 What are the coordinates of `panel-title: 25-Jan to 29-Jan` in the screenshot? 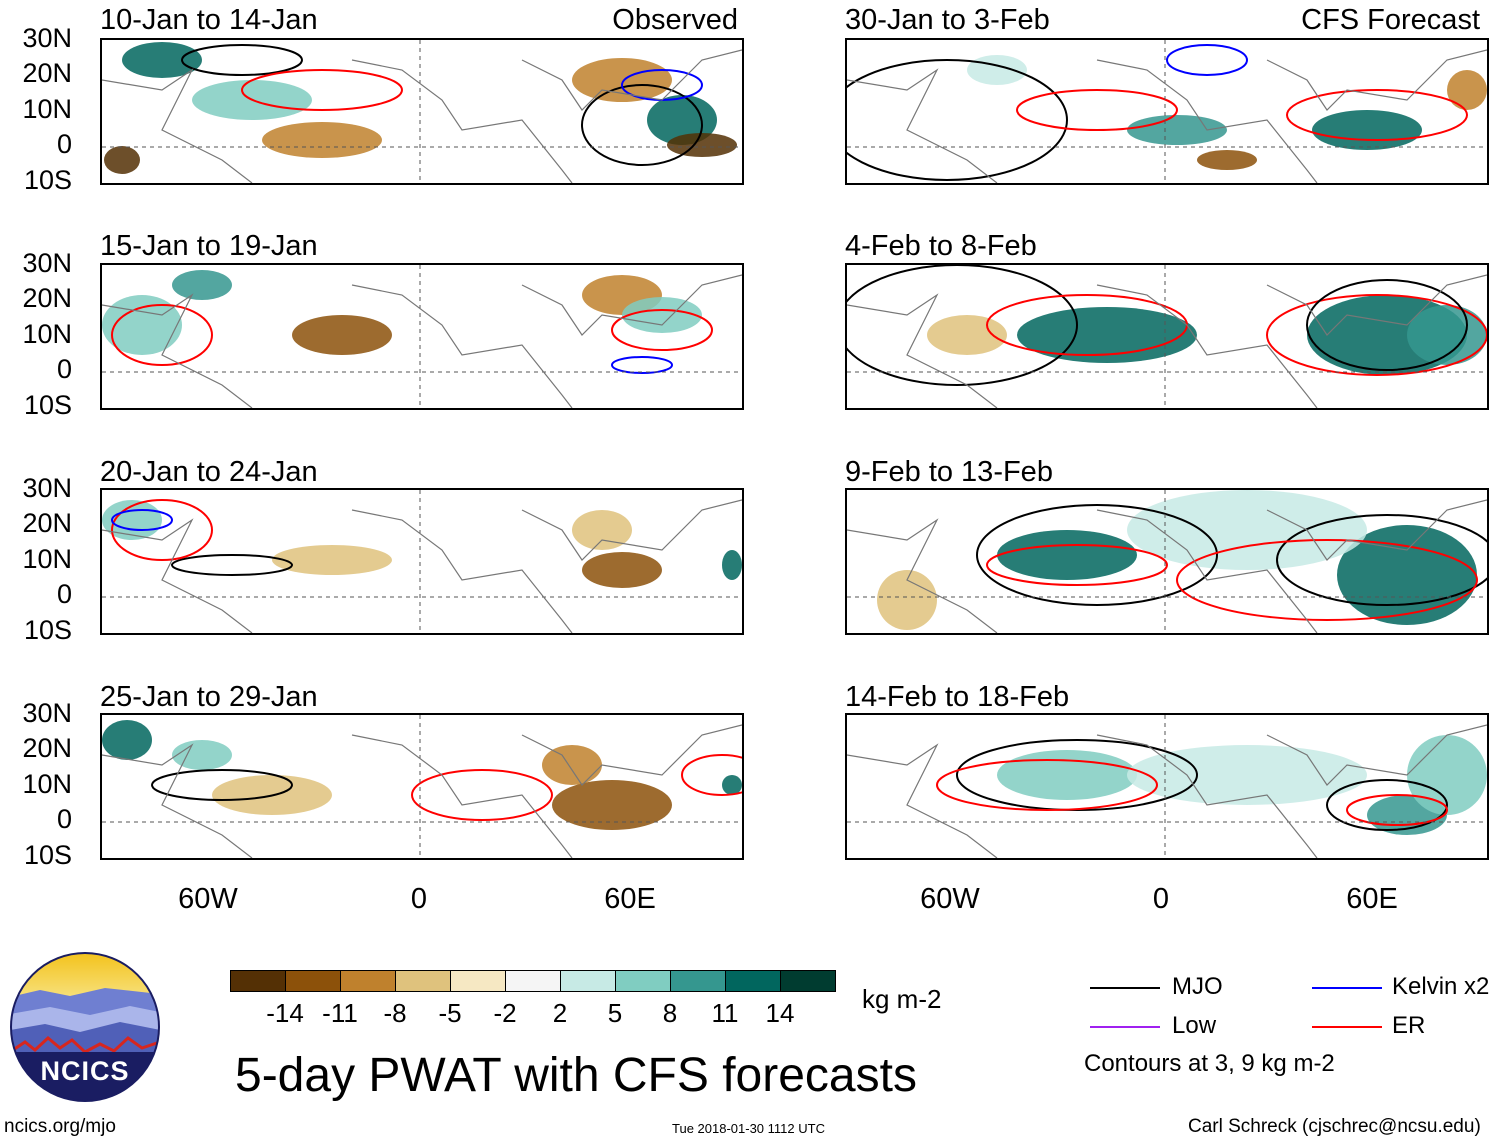 It's located at (209, 697).